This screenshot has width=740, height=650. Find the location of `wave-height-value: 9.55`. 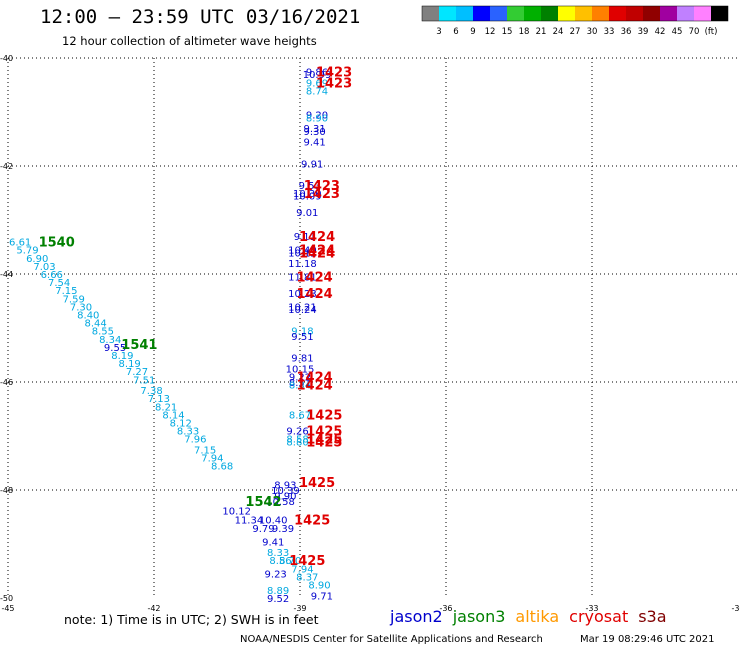

wave-height-value: 9.55 is located at coordinates (115, 348).